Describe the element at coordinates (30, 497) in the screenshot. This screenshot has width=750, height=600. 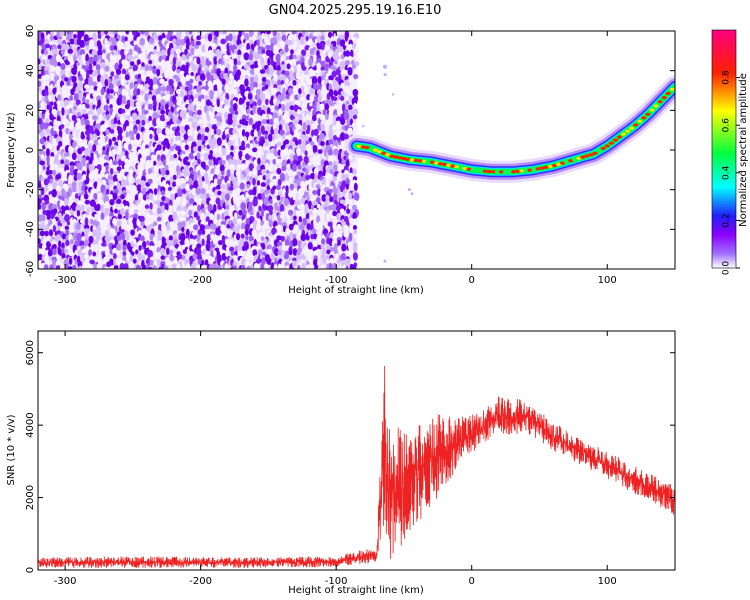
I see `y-tick-label: 2000` at that location.